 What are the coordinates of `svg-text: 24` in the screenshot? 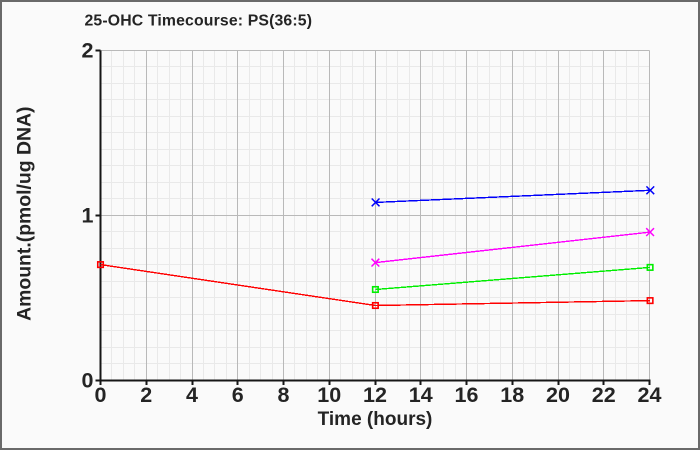 It's located at (650, 395).